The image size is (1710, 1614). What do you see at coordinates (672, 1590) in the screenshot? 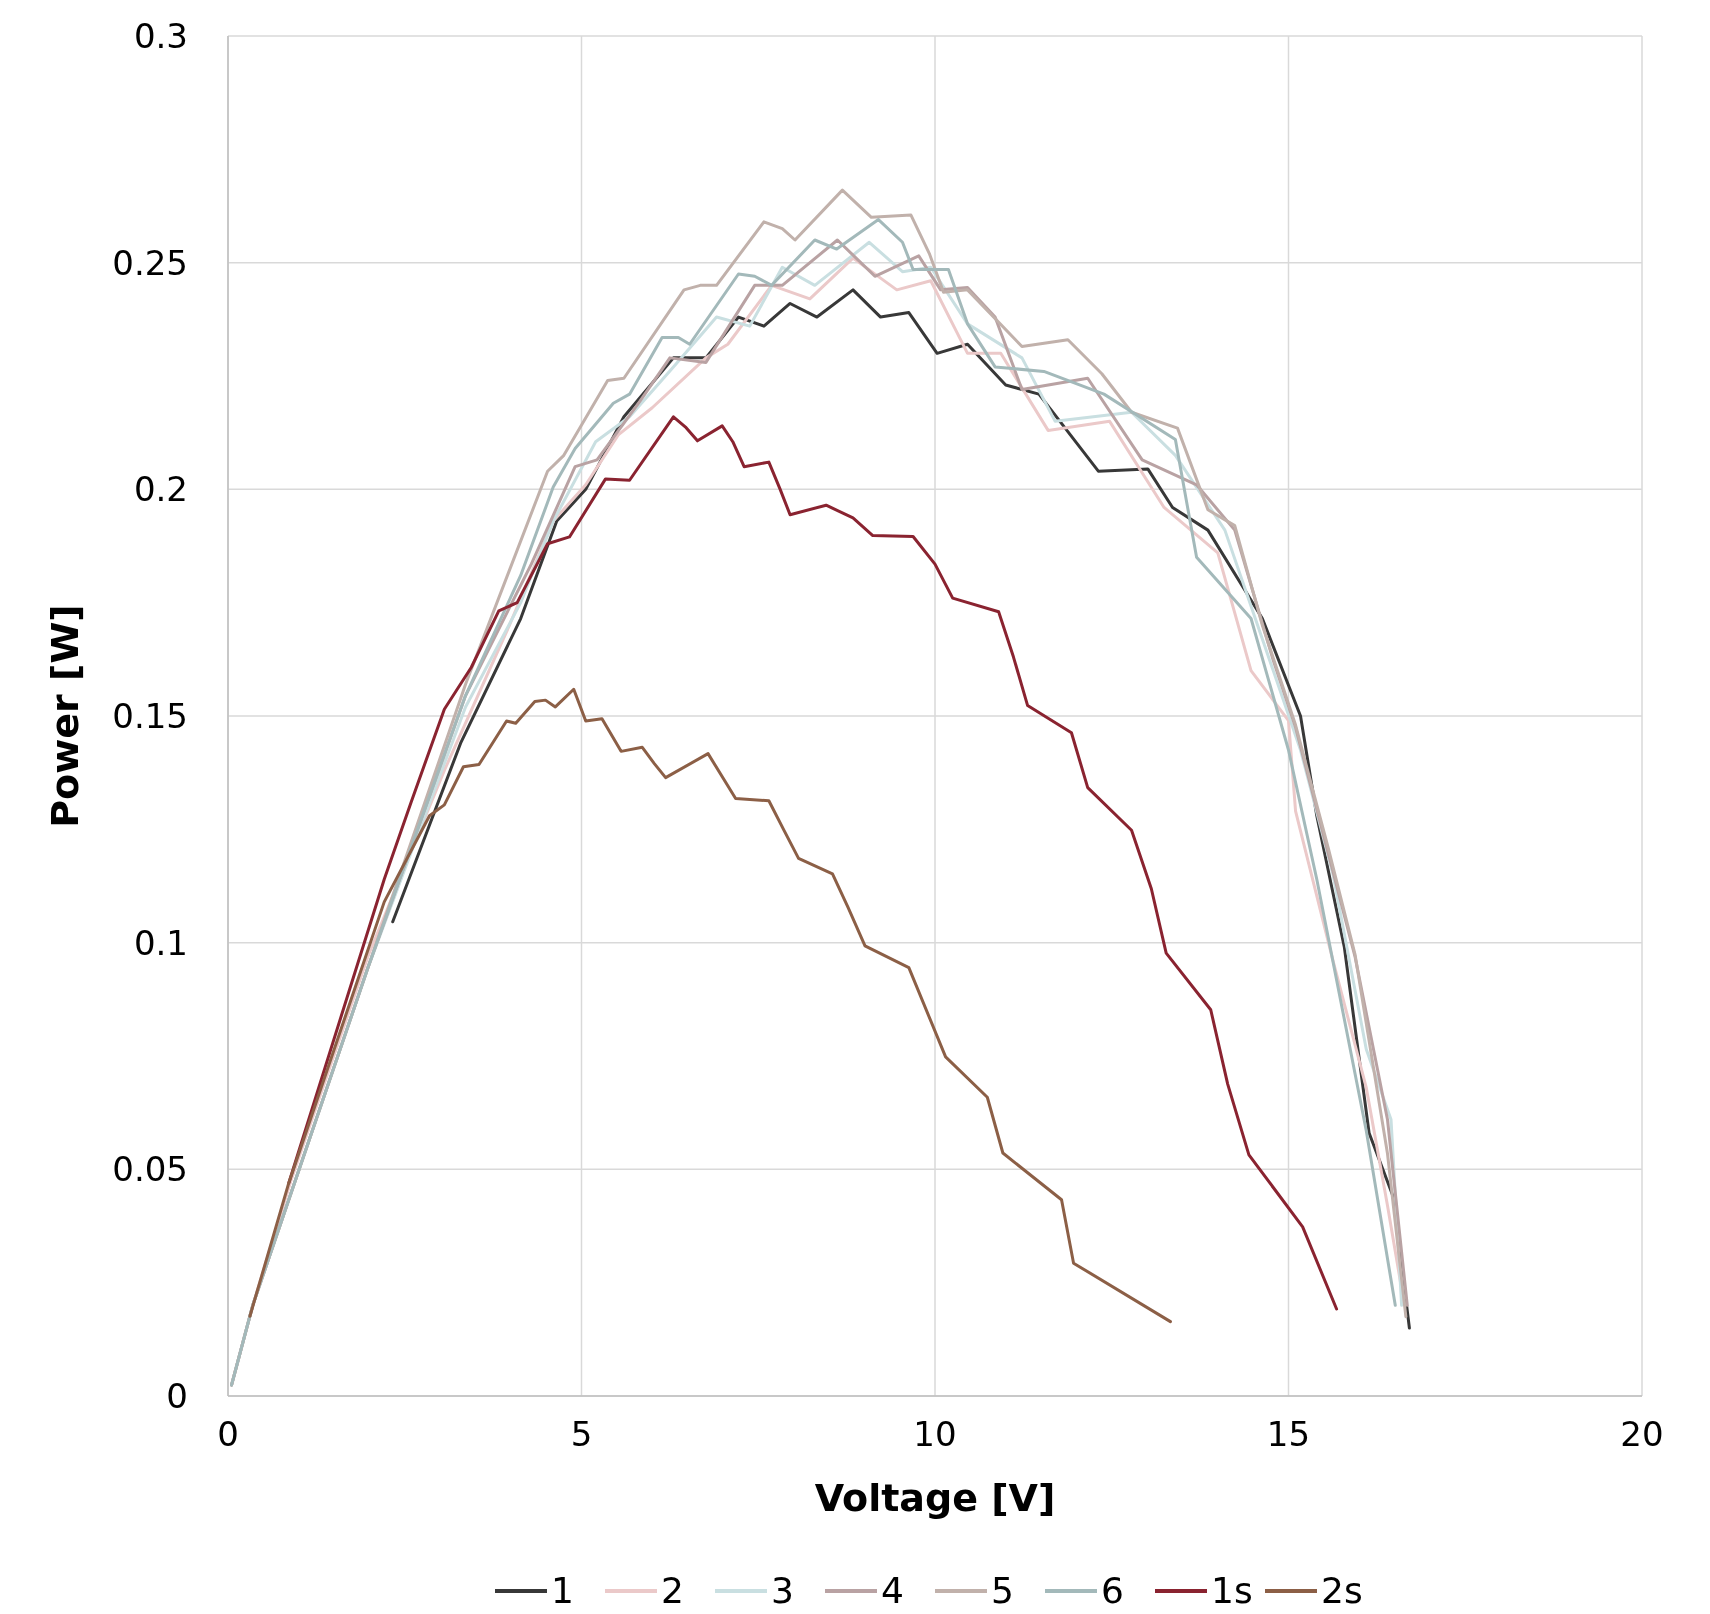
I see `legend-label: 2` at bounding box center [672, 1590].